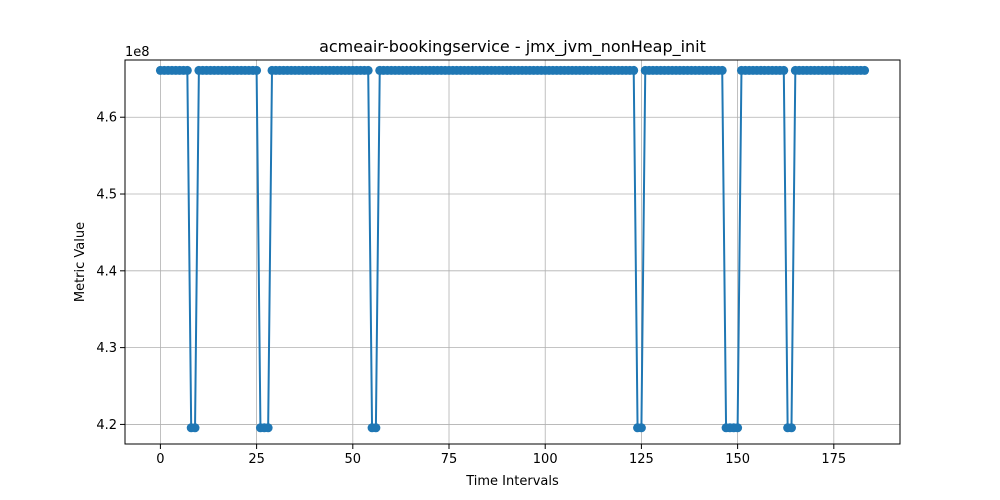  I want to click on x-tick-label: 175, so click(833, 459).